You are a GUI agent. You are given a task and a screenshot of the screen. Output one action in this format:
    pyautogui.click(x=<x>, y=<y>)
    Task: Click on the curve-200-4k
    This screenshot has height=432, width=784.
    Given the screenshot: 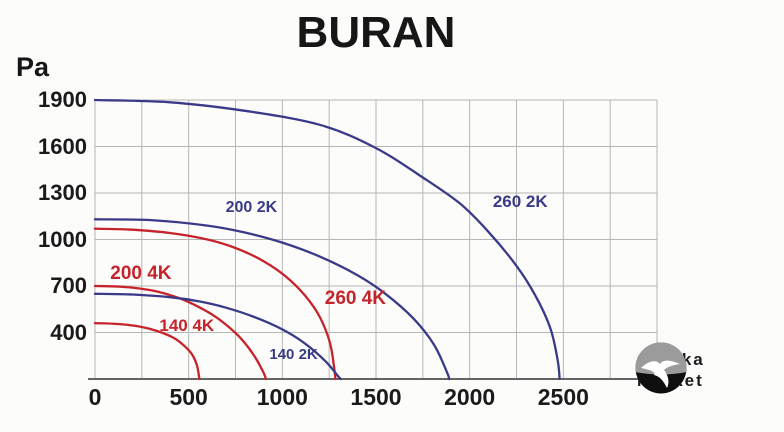 What is the action you would take?
    pyautogui.click(x=180, y=332)
    